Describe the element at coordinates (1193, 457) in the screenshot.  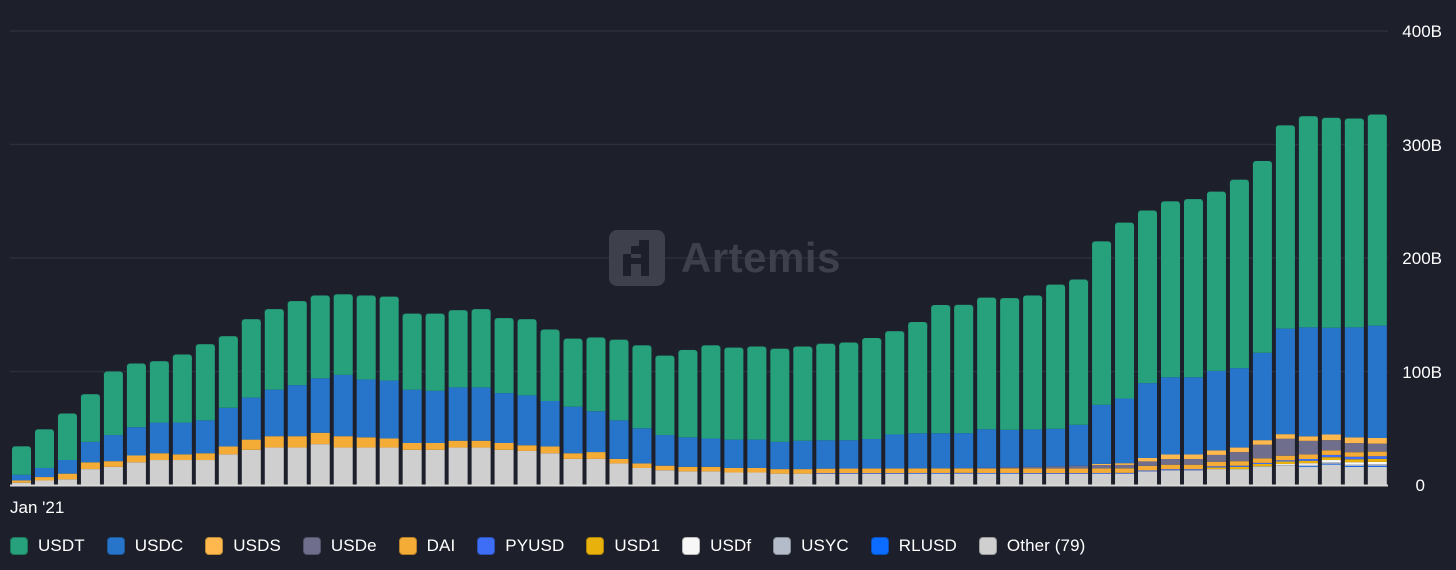
I see `bar-segment-usds` at that location.